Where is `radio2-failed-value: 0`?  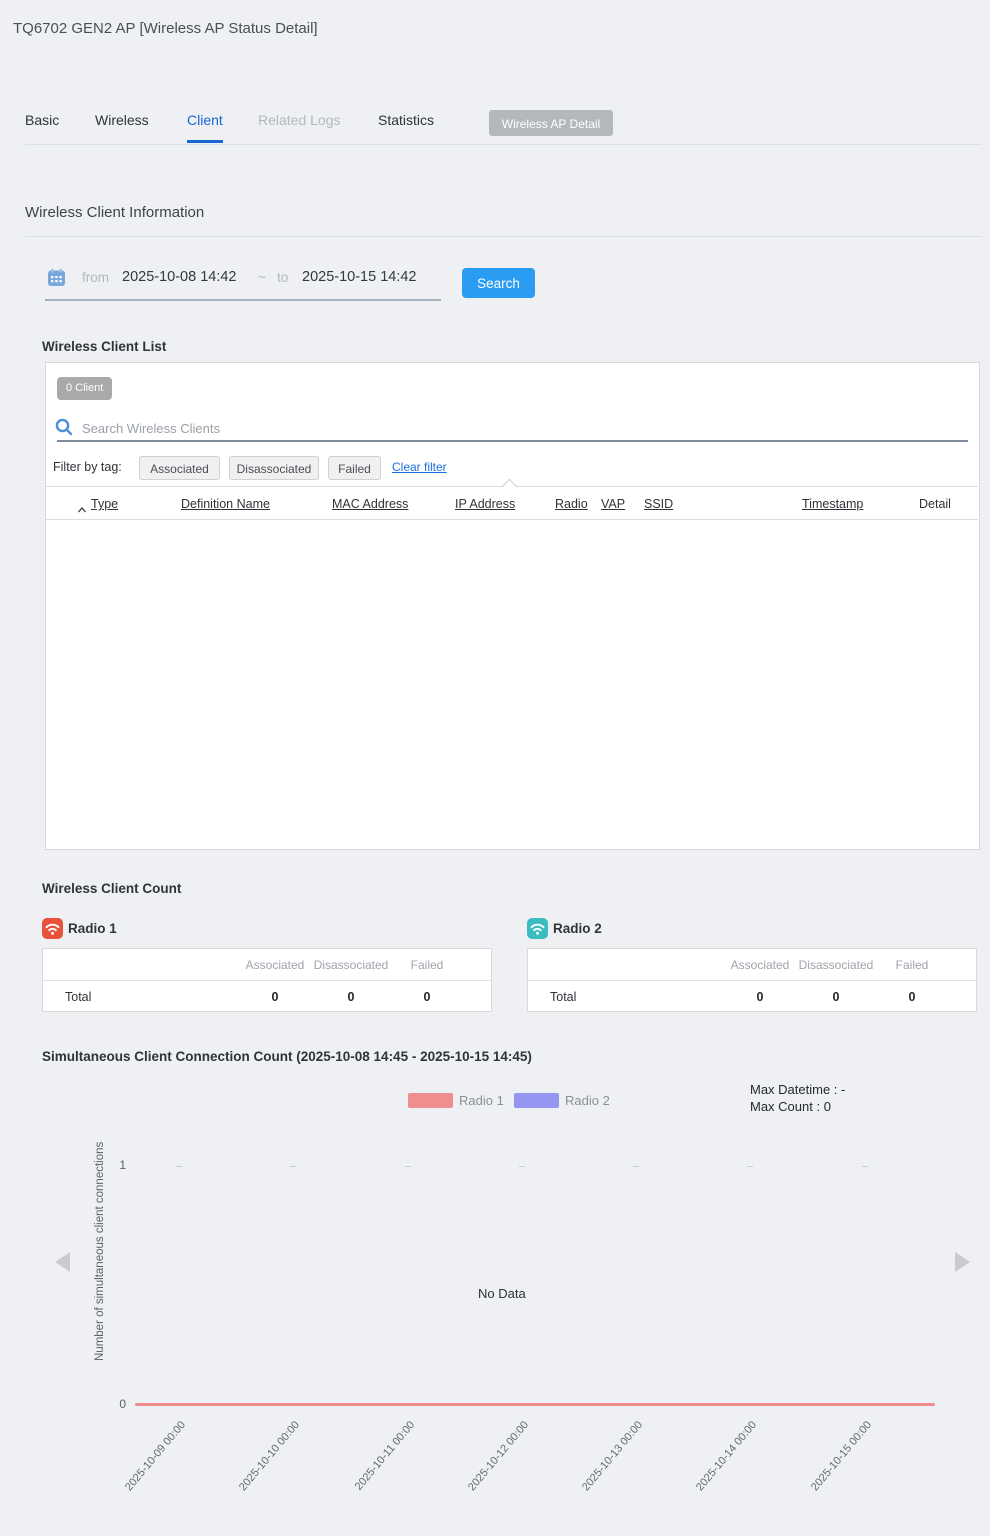 radio2-failed-value: 0 is located at coordinates (912, 997).